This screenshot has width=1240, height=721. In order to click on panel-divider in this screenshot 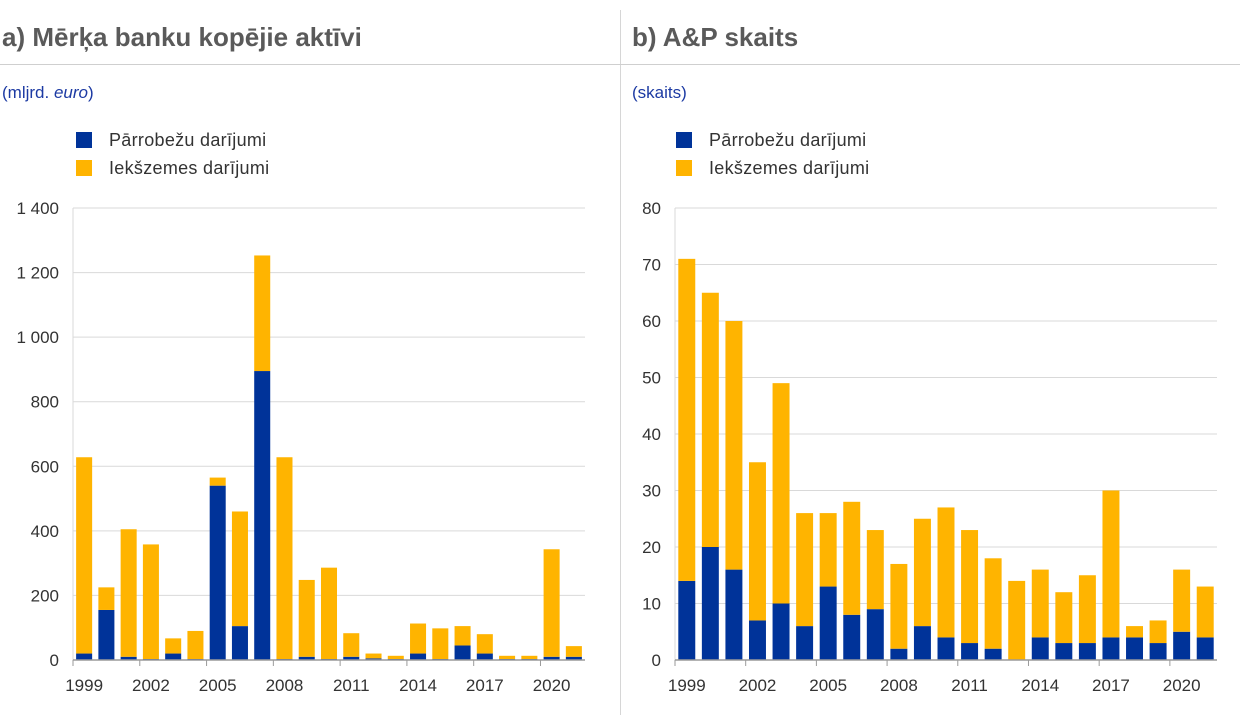, I will do `click(620, 362)`.